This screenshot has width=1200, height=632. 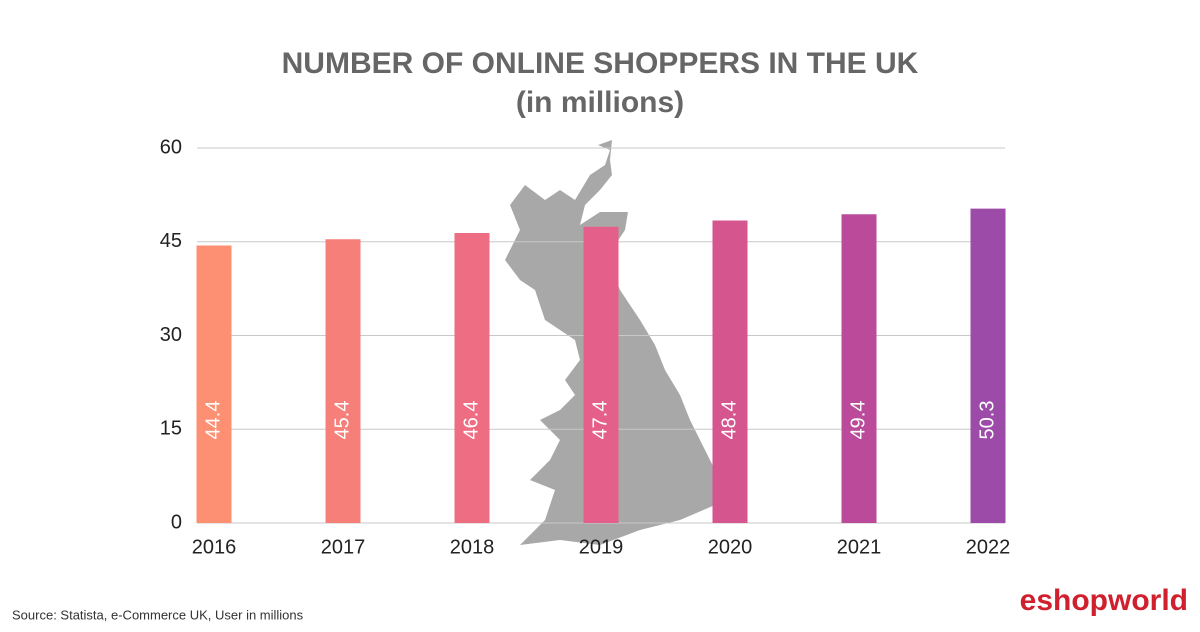 What do you see at coordinates (600, 63) in the screenshot?
I see `chart-title: NUMBER OF ONLINE SHOPPERS IN THE UK` at bounding box center [600, 63].